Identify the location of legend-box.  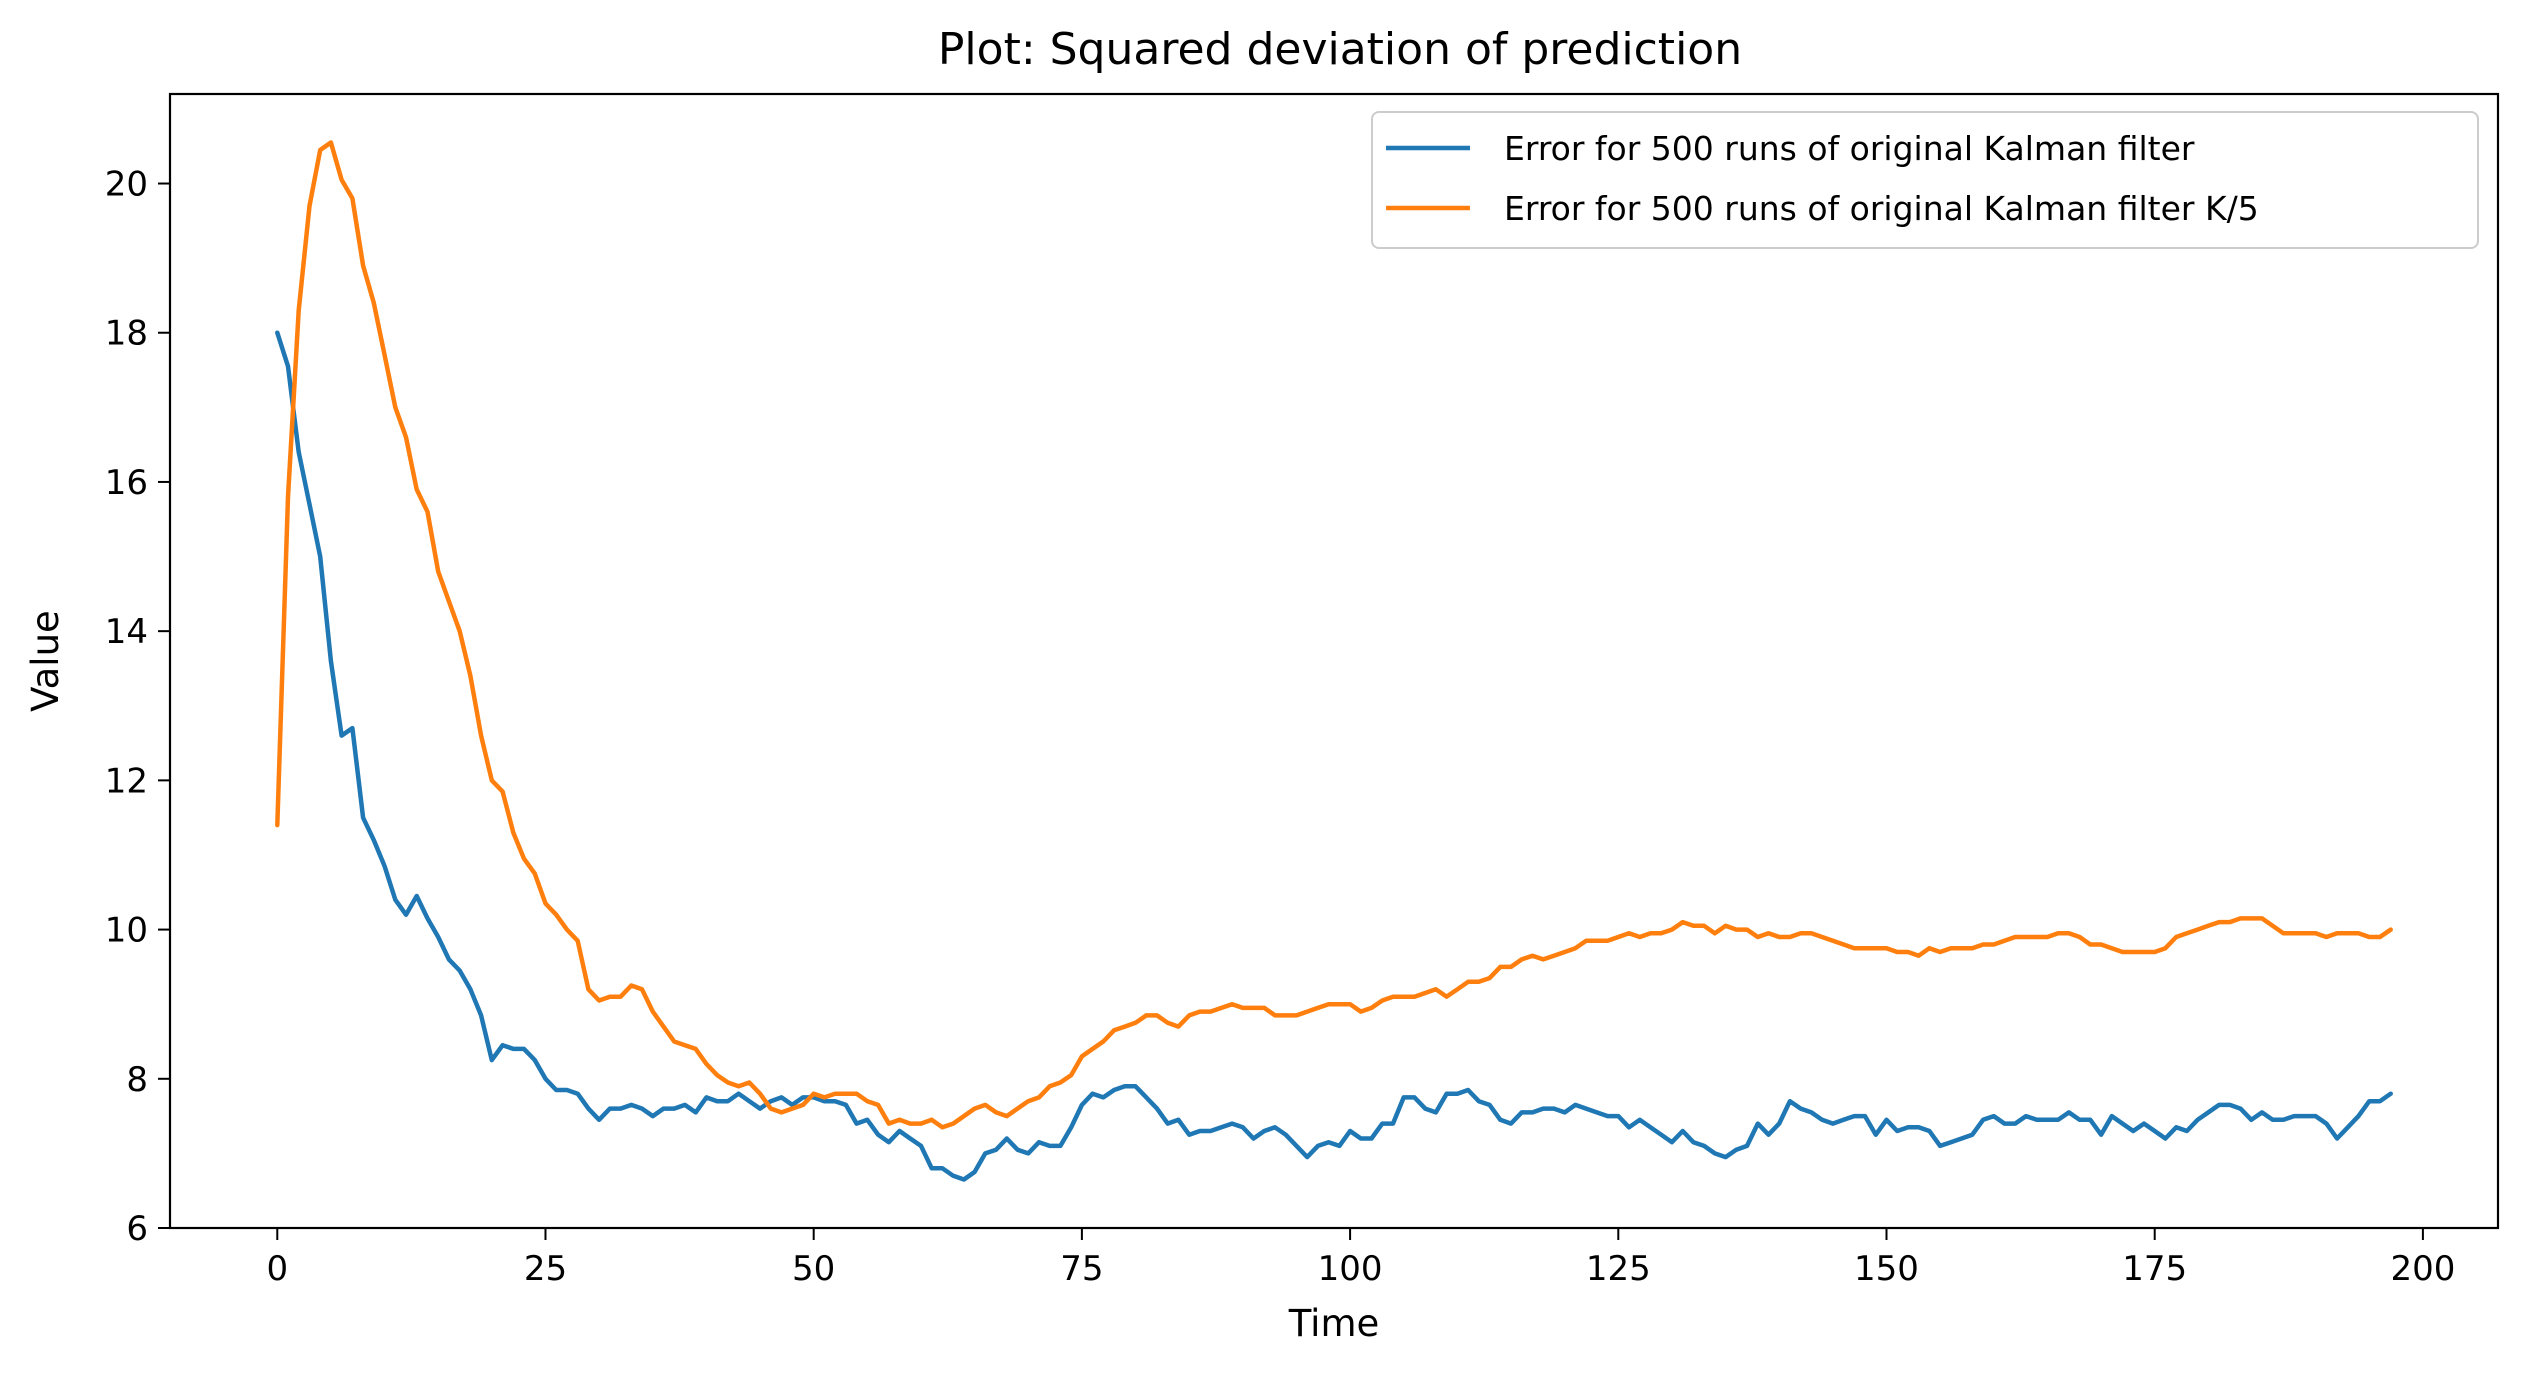
(1925, 180).